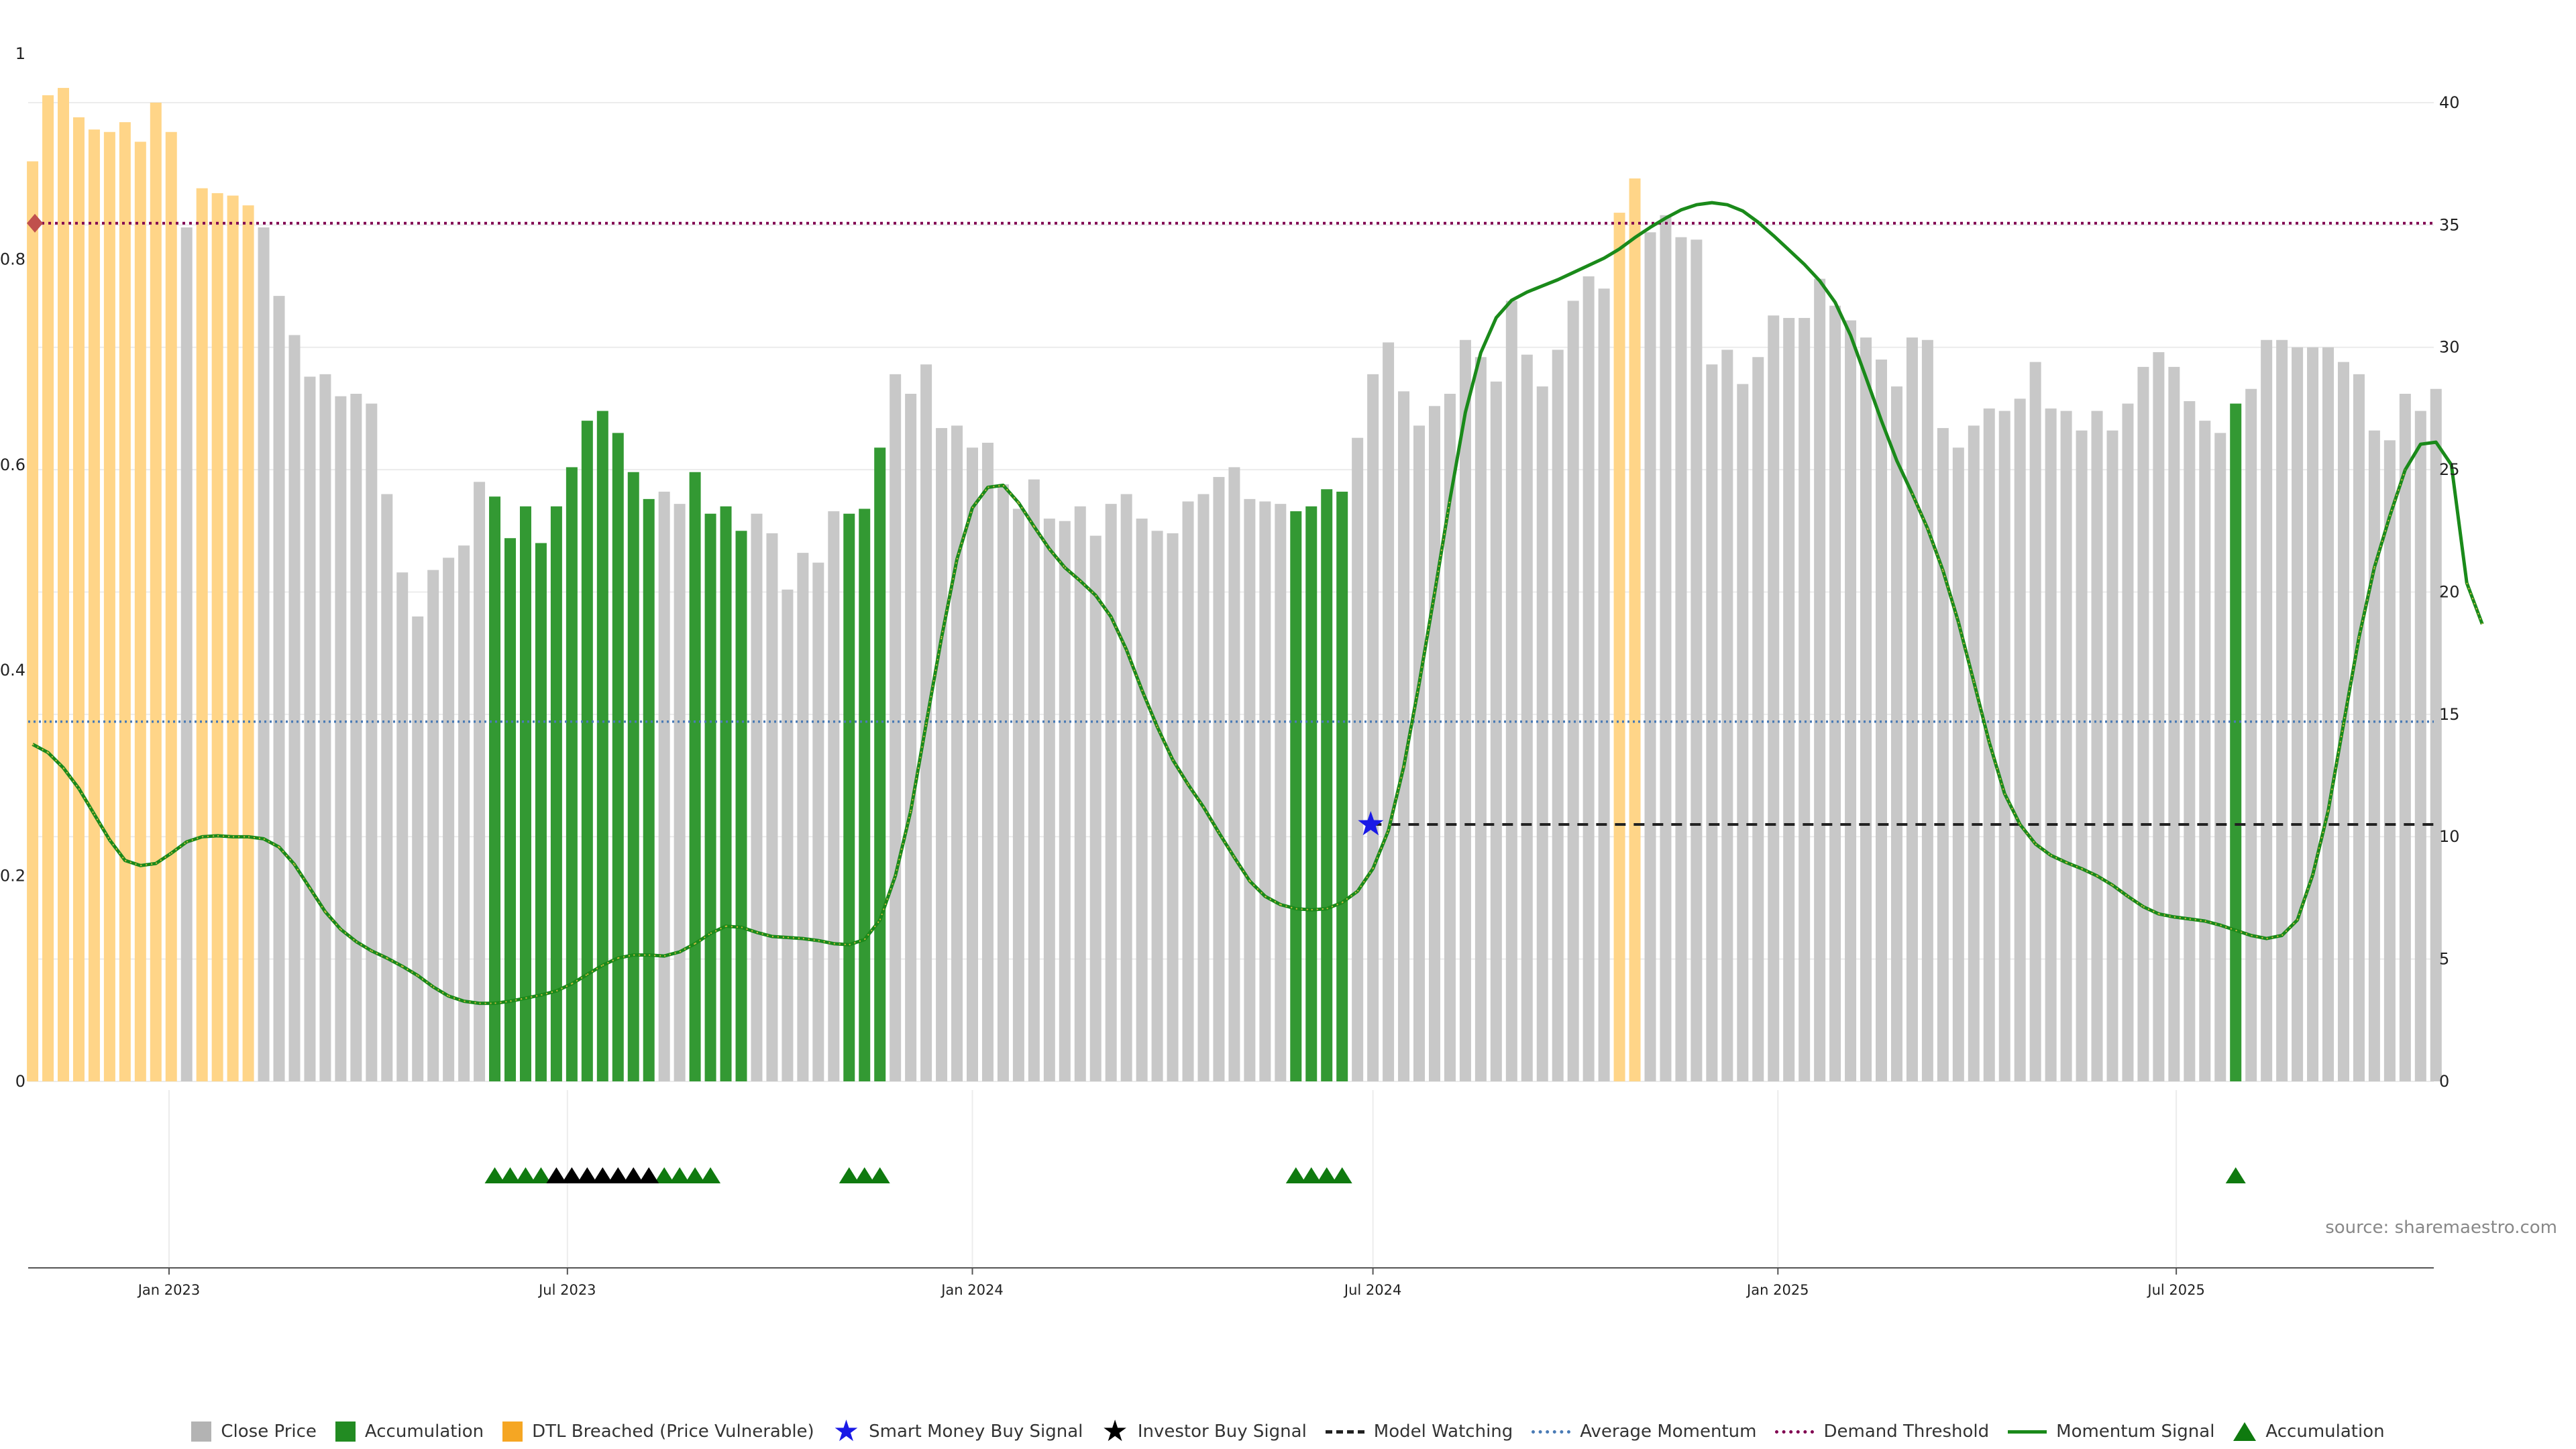  Describe the element at coordinates (1777, 1290) in the screenshot. I see `x-tick-label: Jan 2025` at that location.